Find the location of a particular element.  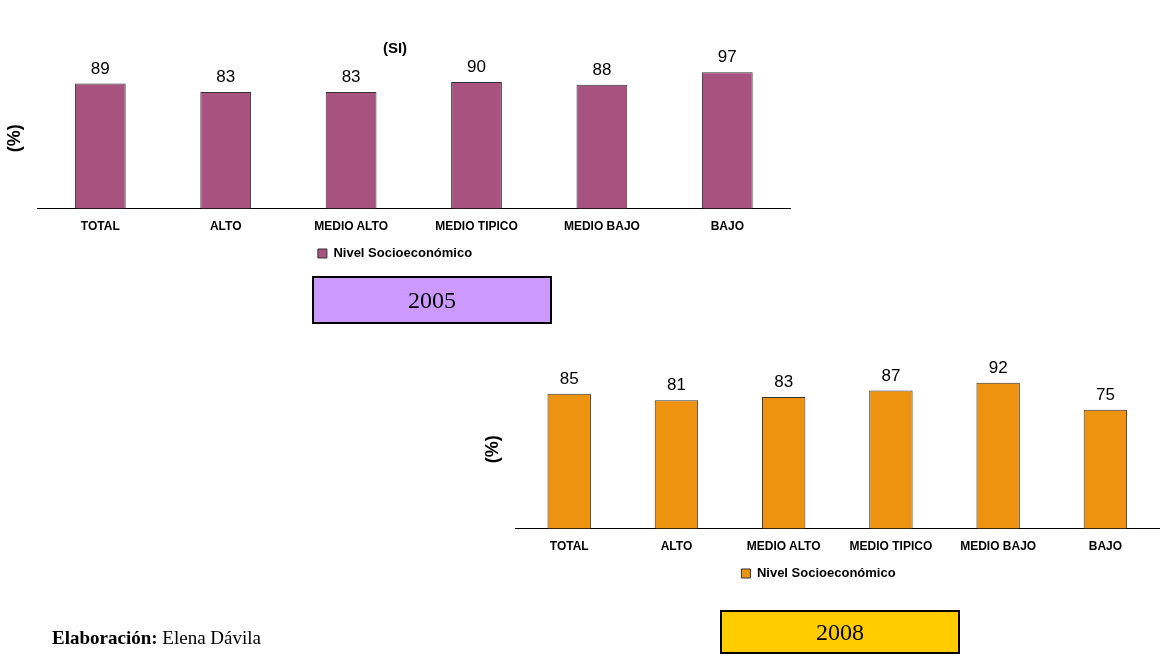

chart-title: (SI) is located at coordinates (395, 48).